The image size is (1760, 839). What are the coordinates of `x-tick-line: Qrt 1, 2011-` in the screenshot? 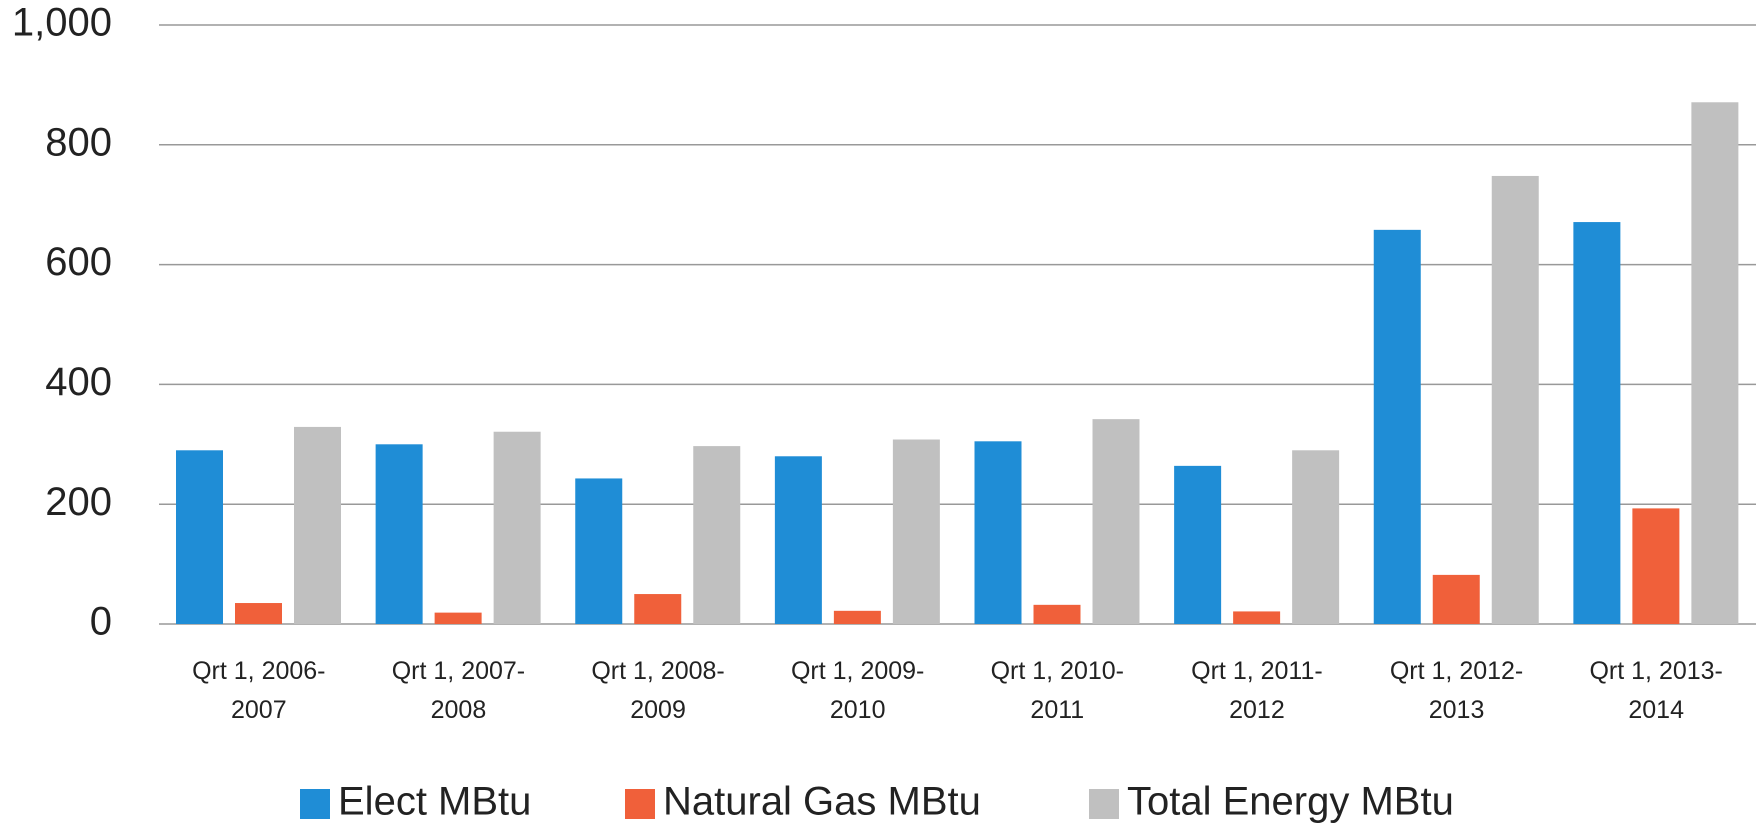 It's located at (1257, 671).